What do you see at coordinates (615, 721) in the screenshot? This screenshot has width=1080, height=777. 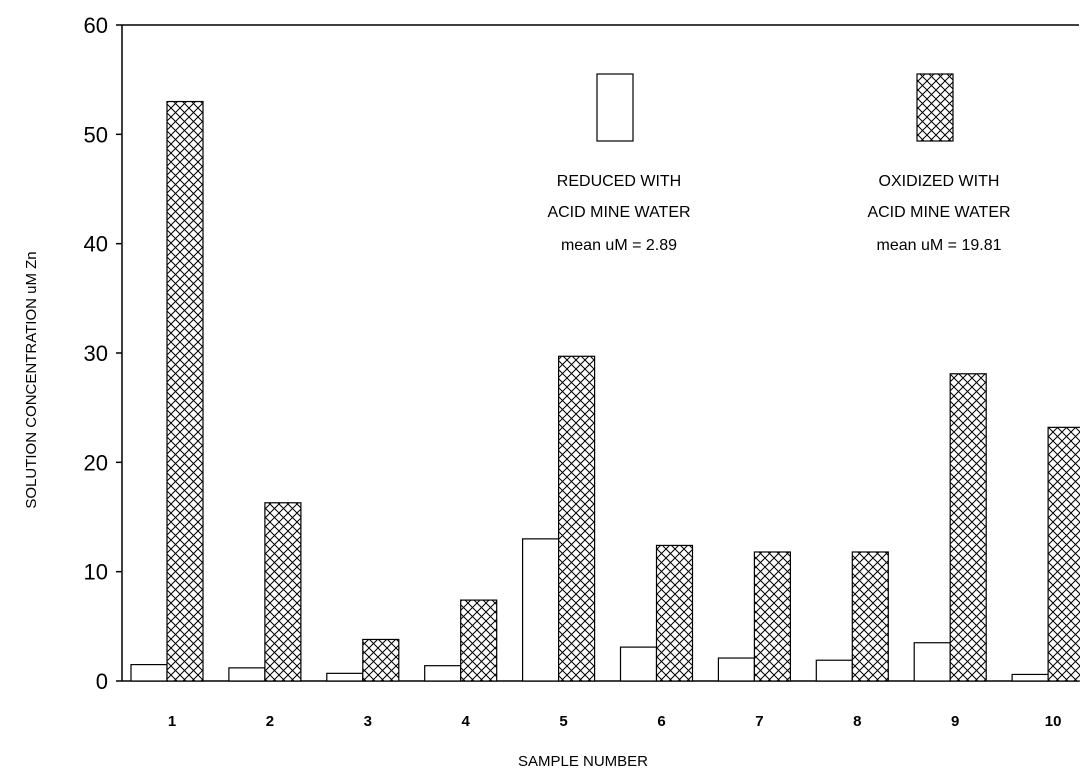 I see `x-tick-labels: 1 2 3 4 5 6 7 8 9 10` at bounding box center [615, 721].